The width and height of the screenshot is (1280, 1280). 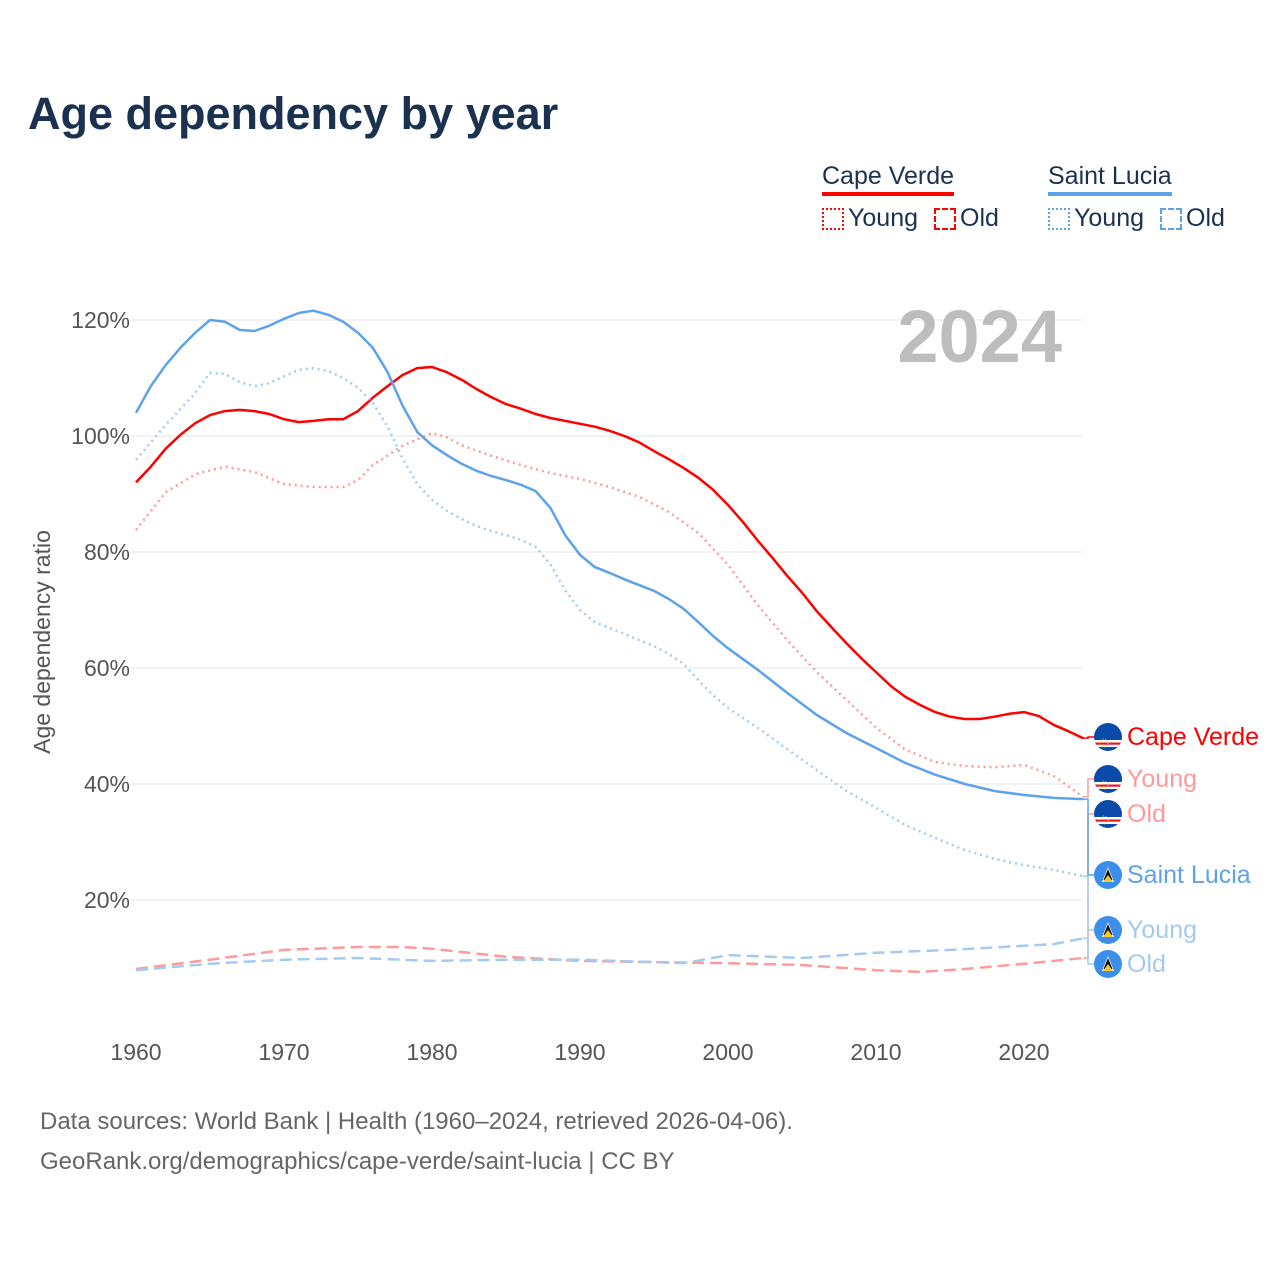 What do you see at coordinates (107, 900) in the screenshot?
I see `y-tick-label: 20%` at bounding box center [107, 900].